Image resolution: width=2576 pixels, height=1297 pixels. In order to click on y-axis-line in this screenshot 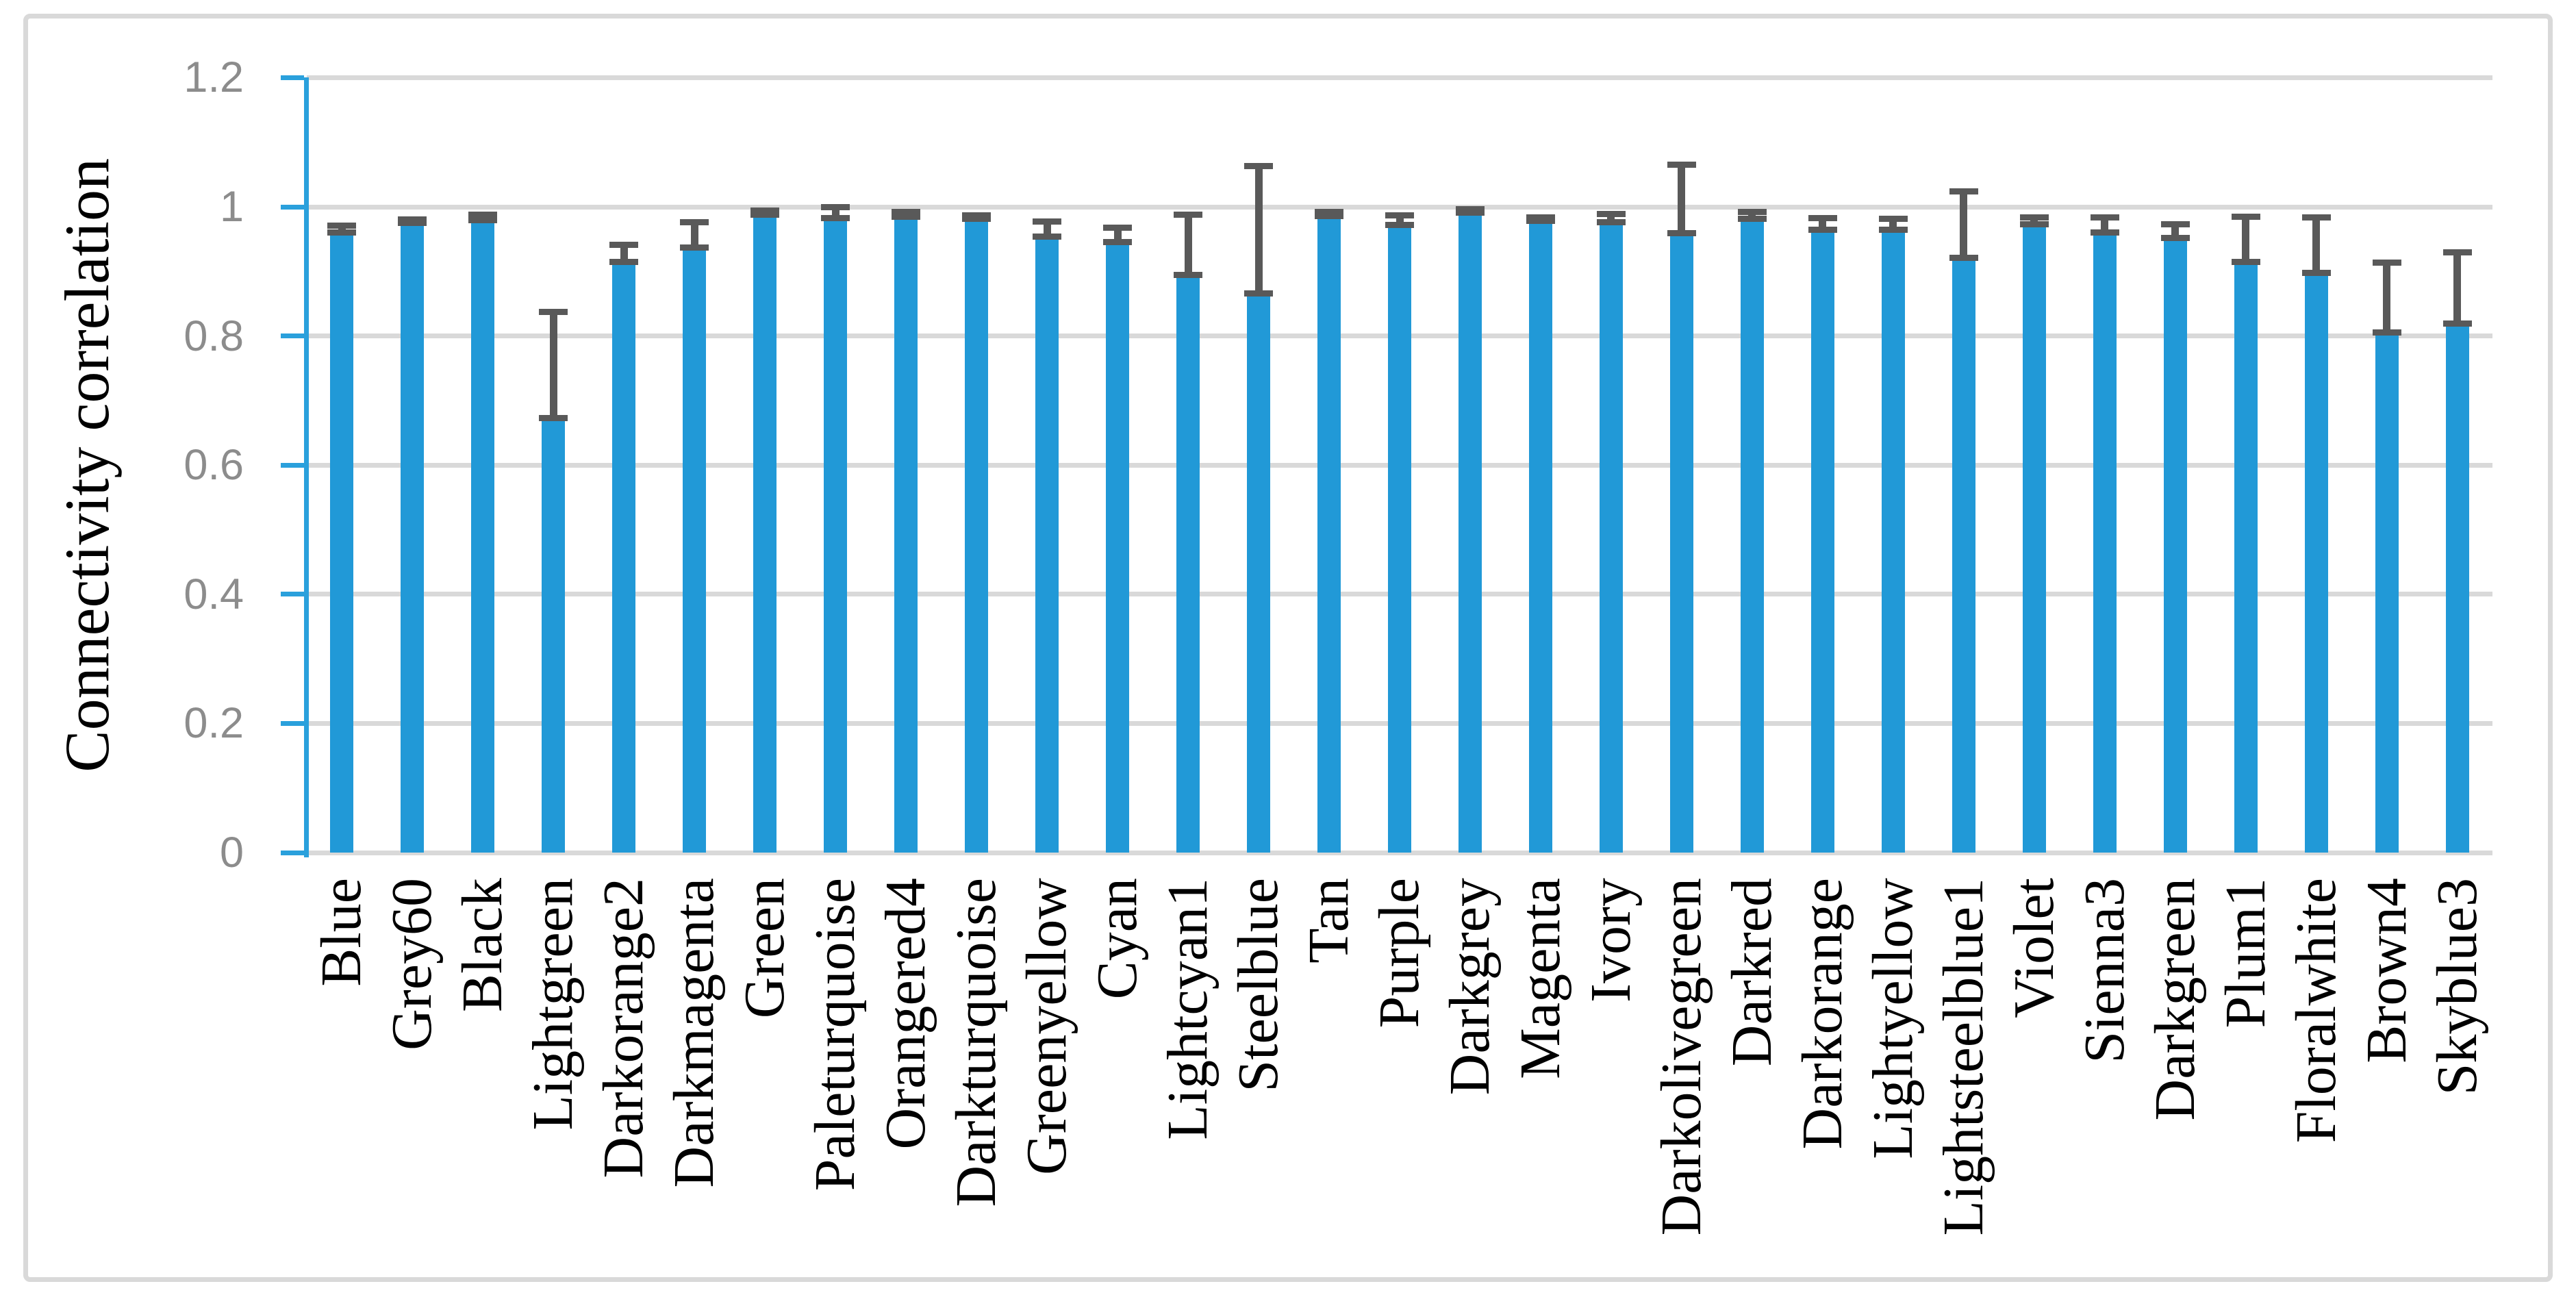, I will do `click(306, 467)`.